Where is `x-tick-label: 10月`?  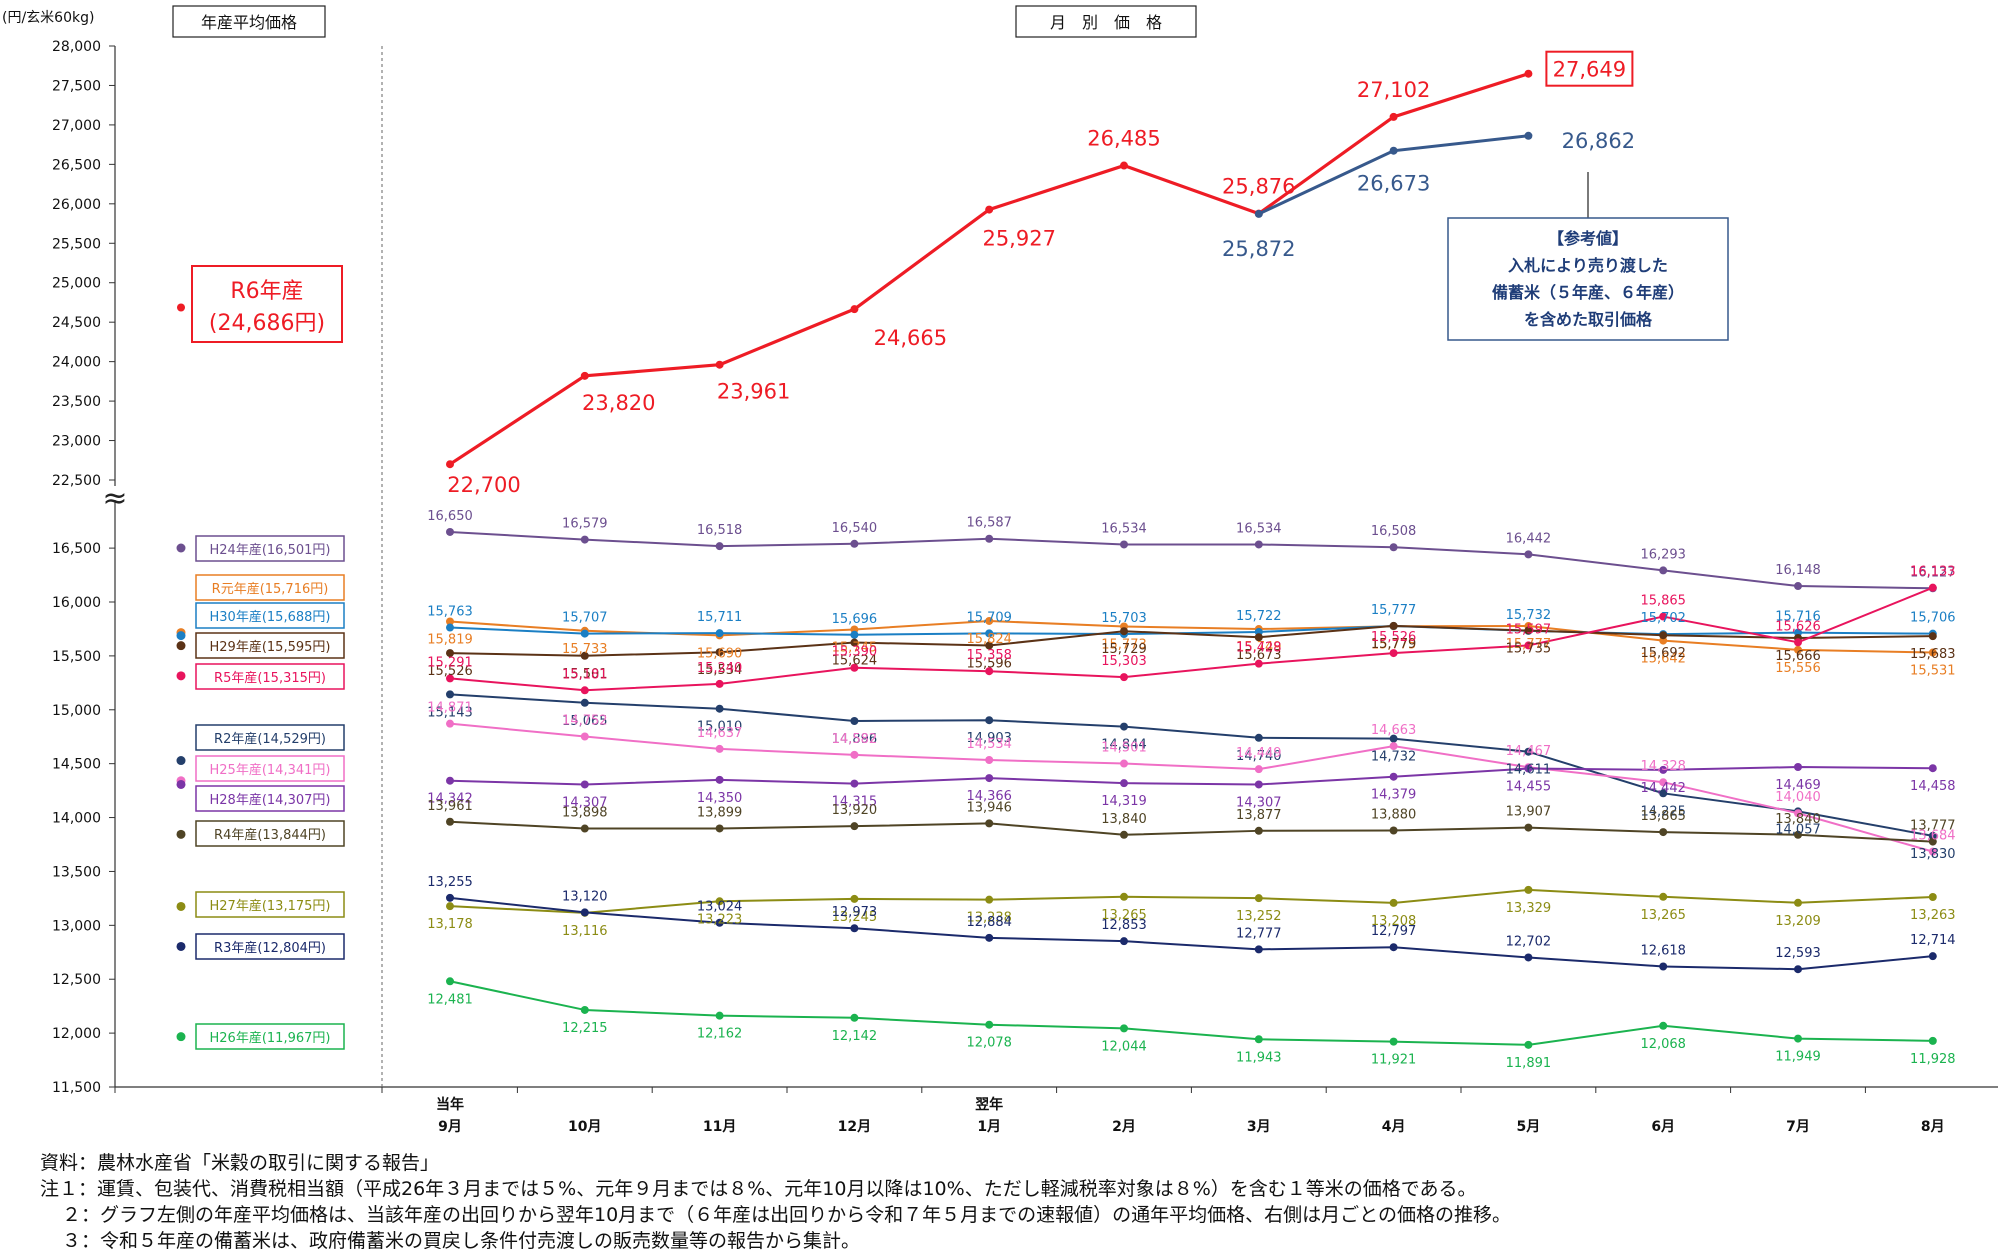 x-tick-label: 10月 is located at coordinates (584, 1127).